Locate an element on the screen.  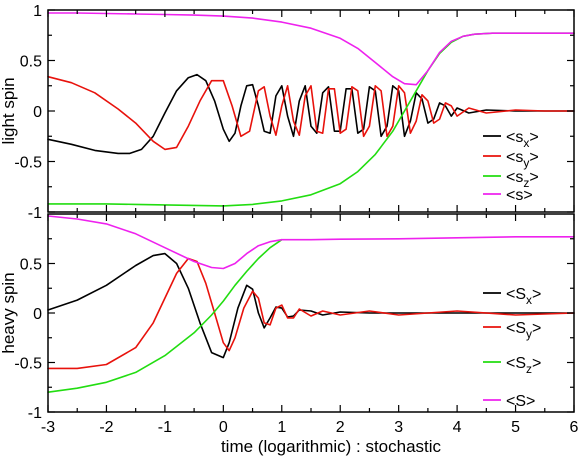
legend-label: <Sy> is located at coordinates (523, 330).